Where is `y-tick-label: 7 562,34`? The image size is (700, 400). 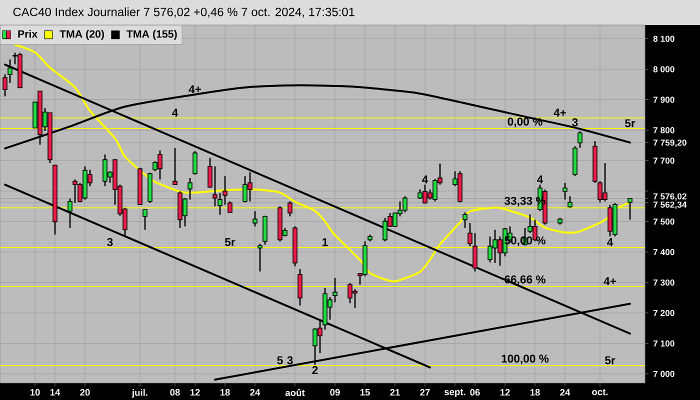
y-tick-label: 7 562,34 is located at coordinates (670, 205).